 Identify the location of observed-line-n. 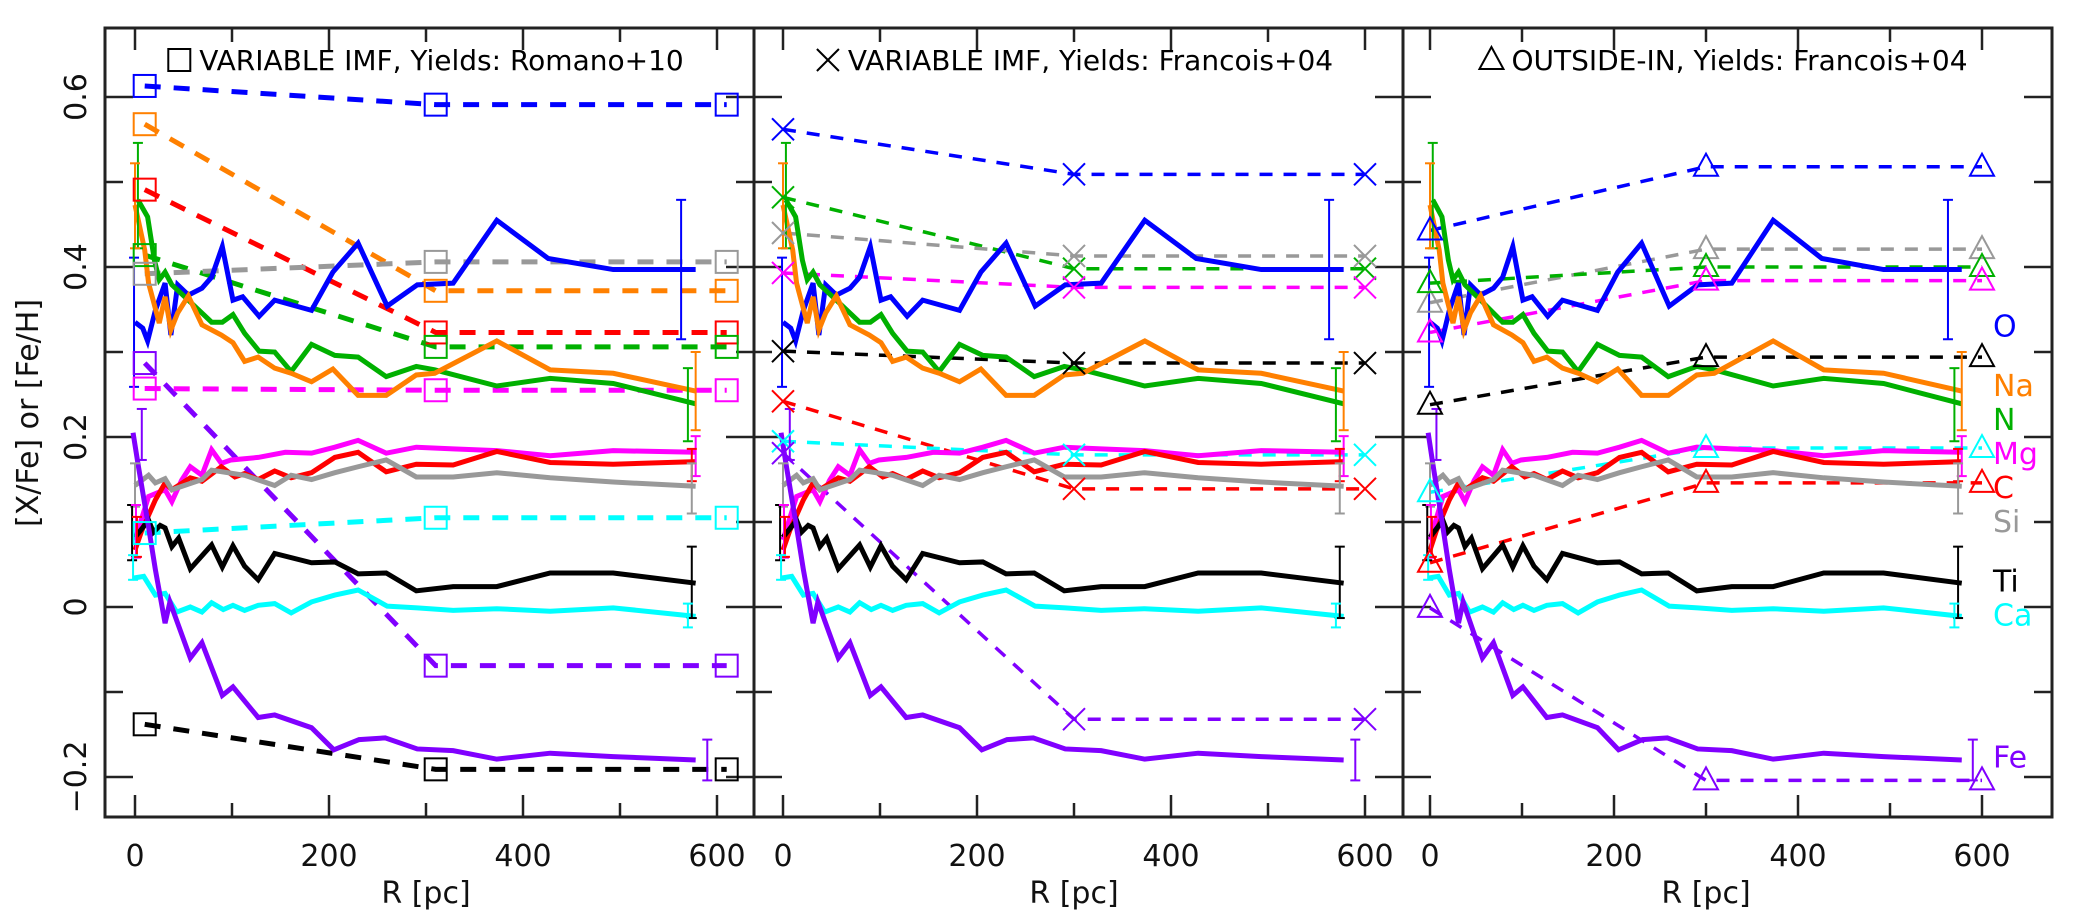
(1064, 302).